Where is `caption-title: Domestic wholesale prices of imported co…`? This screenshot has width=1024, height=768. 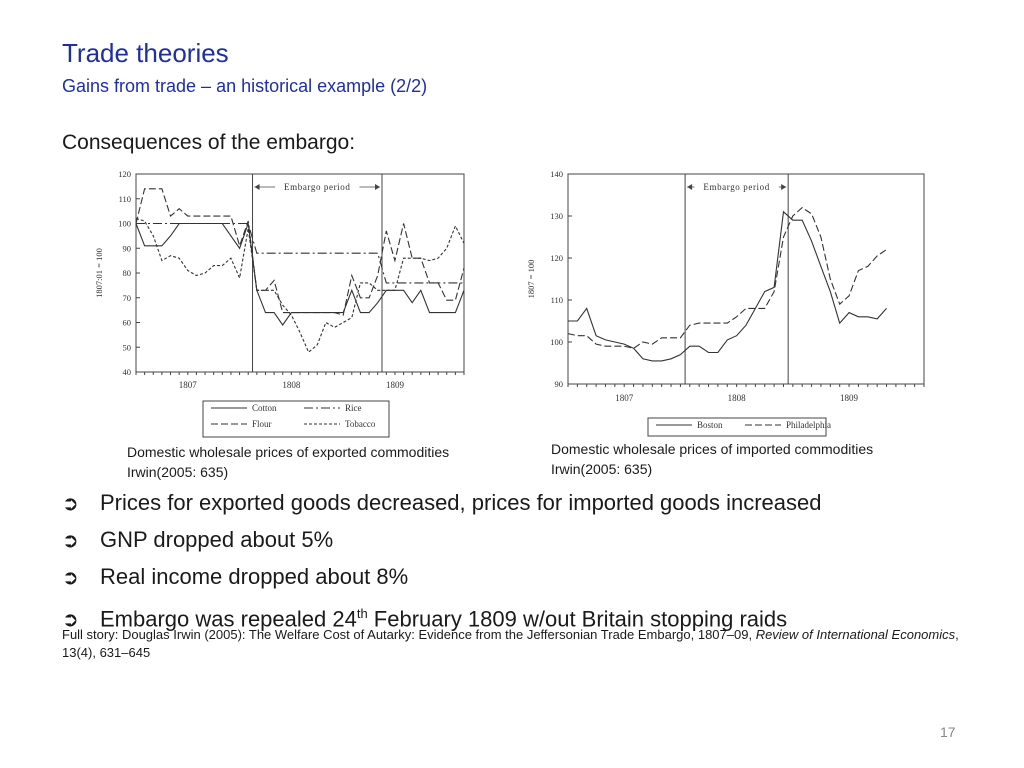
caption-title: Domestic wholesale prices of imported co… is located at coordinates (712, 449).